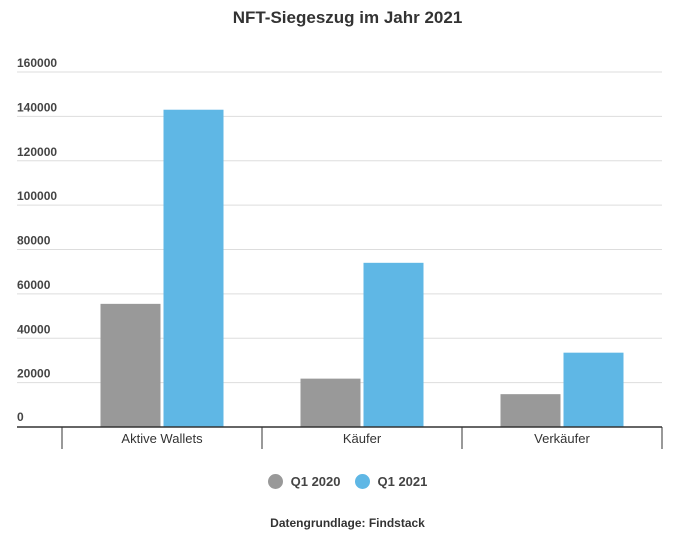 This screenshot has height=539, width=695. What do you see at coordinates (34, 285) in the screenshot?
I see `y-tick-label: 60000` at bounding box center [34, 285].